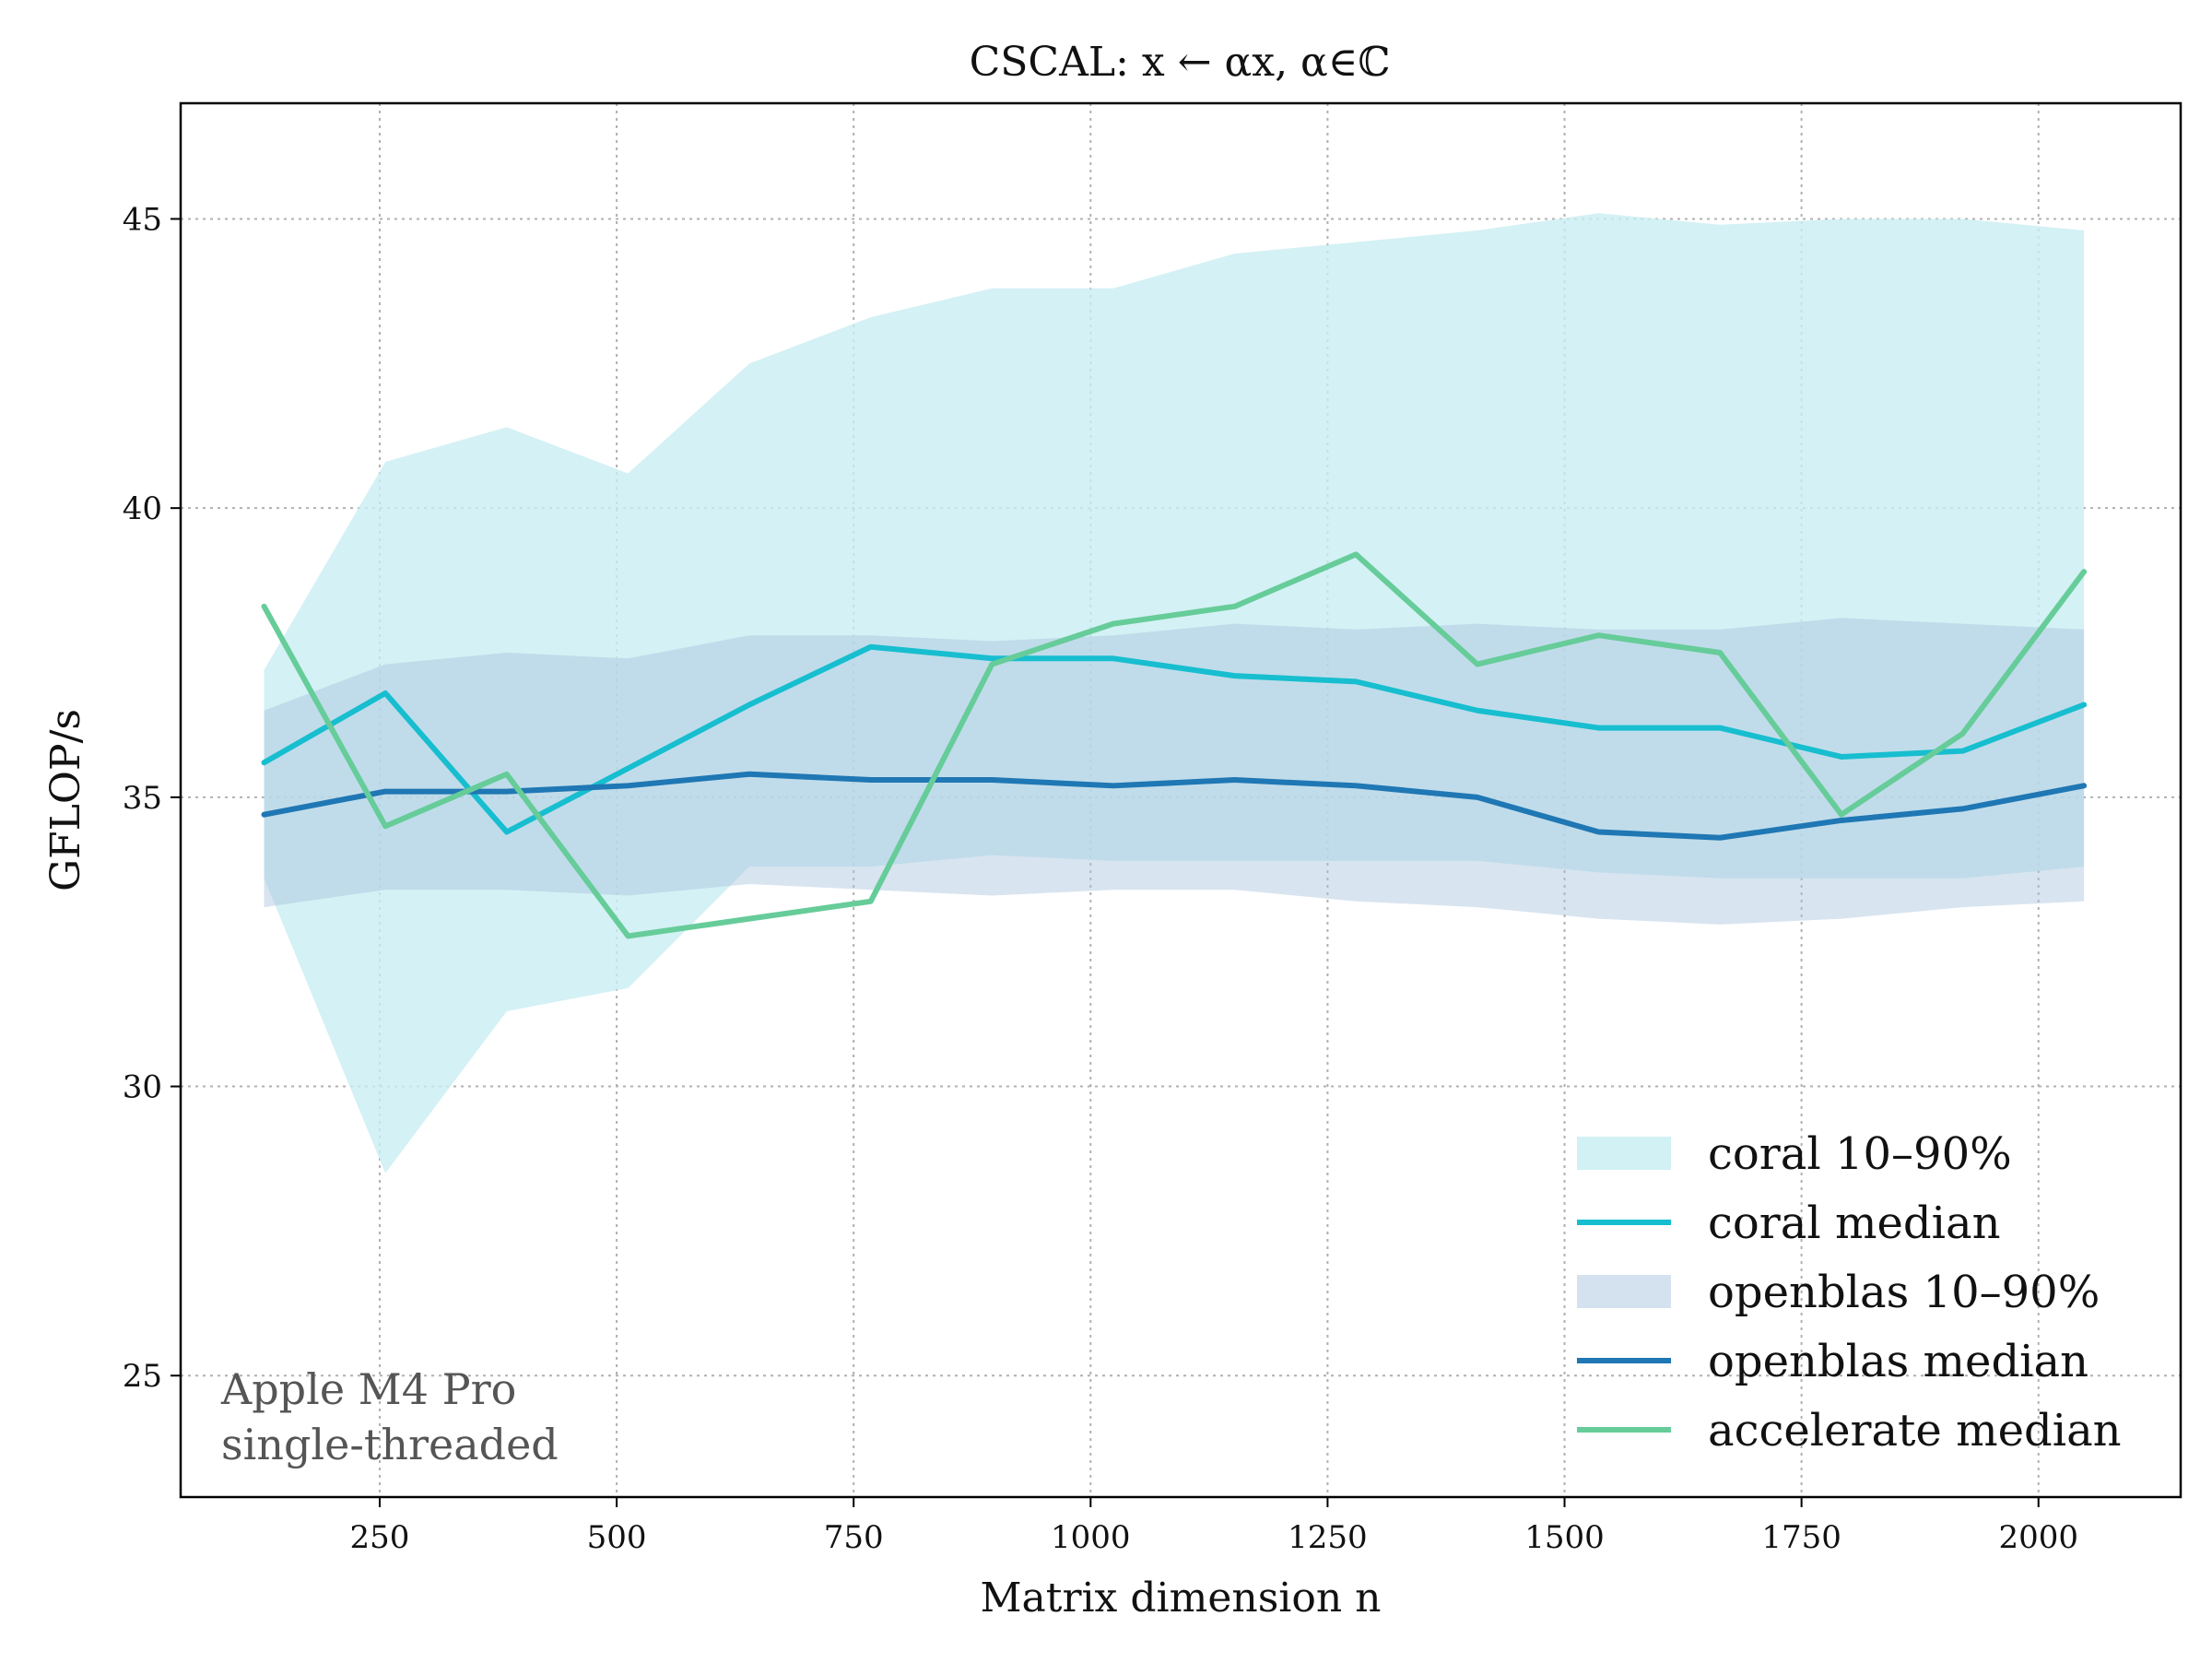 The width and height of the screenshot is (2212, 1663). Describe the element at coordinates (1860, 1154) in the screenshot. I see `legend-label-coral-band: coral 10–90%` at that location.